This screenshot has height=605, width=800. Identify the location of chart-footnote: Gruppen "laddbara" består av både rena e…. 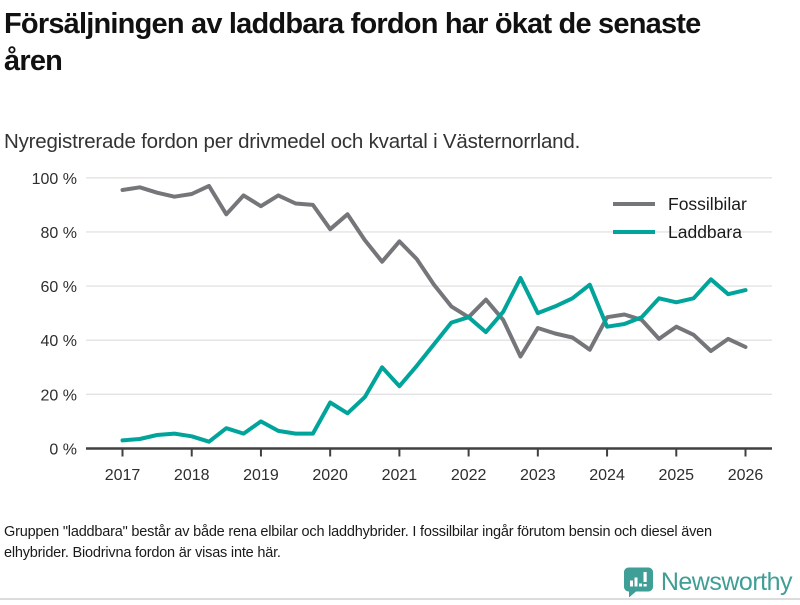
(358, 542).